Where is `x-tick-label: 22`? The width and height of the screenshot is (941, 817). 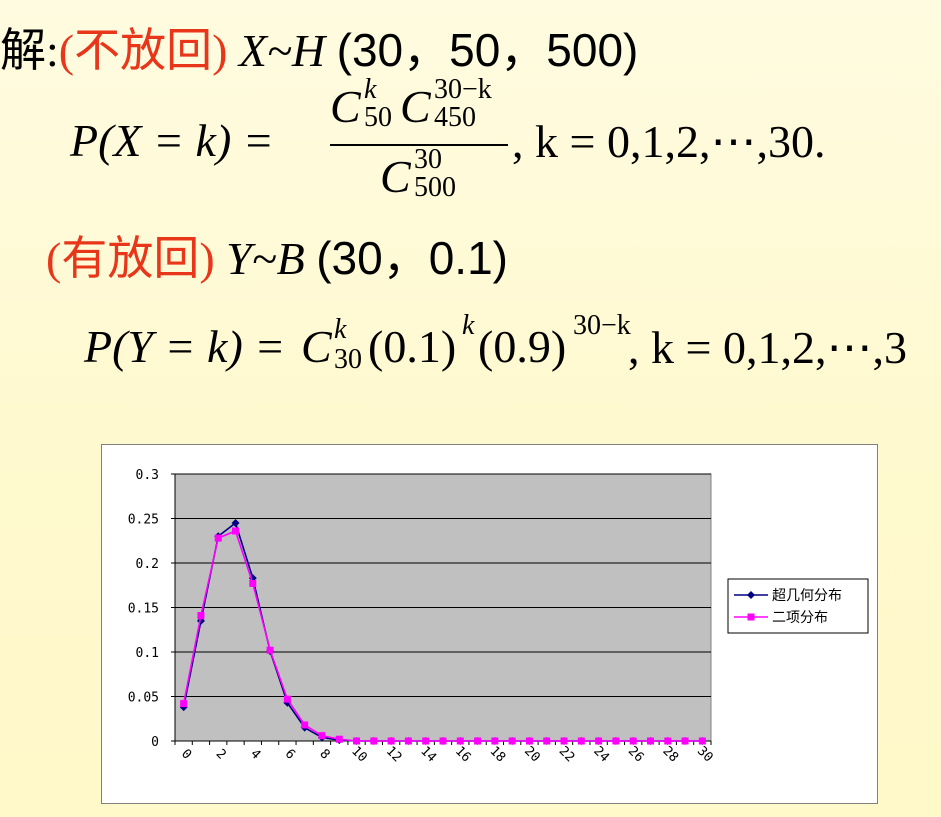
x-tick-label: 22 is located at coordinates (567, 755).